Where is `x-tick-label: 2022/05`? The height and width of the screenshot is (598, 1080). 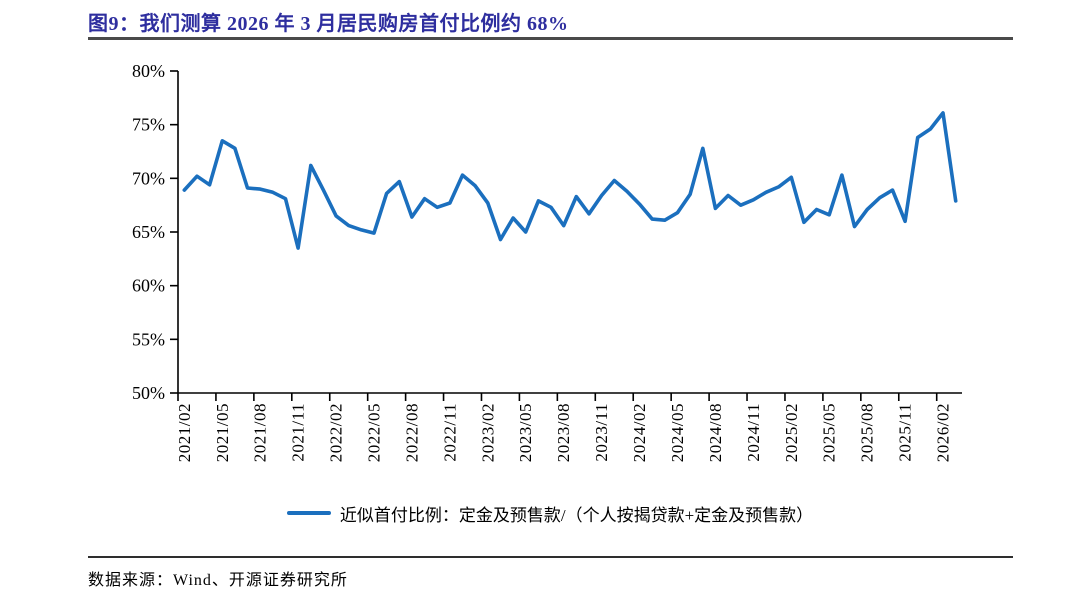 x-tick-label: 2022/05 is located at coordinates (374, 432).